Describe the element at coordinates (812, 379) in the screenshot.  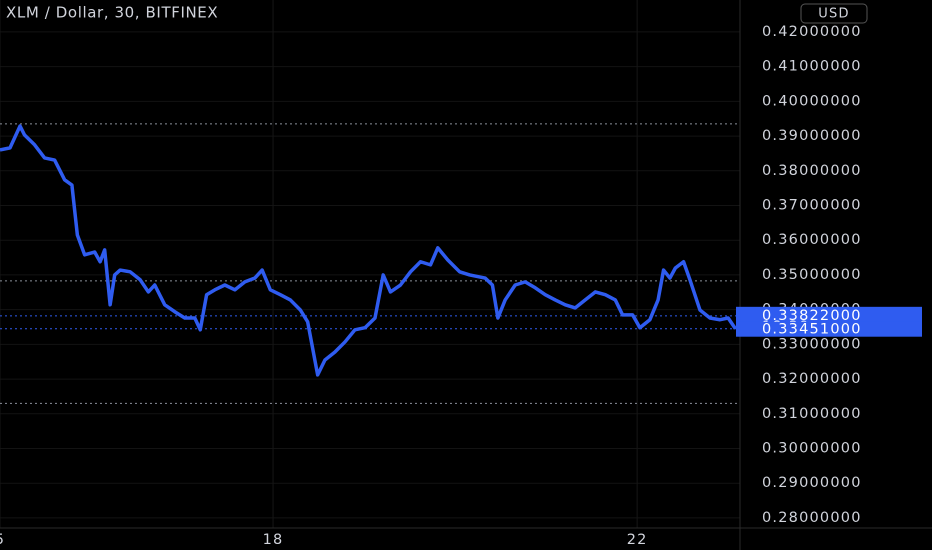
I see `y-tick-label: 0.32000000` at that location.